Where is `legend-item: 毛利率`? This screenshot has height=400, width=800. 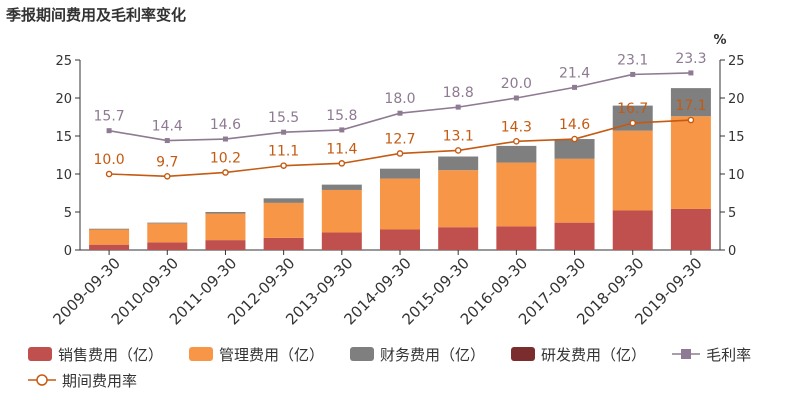 legend-item: 毛利率 is located at coordinates (711, 354).